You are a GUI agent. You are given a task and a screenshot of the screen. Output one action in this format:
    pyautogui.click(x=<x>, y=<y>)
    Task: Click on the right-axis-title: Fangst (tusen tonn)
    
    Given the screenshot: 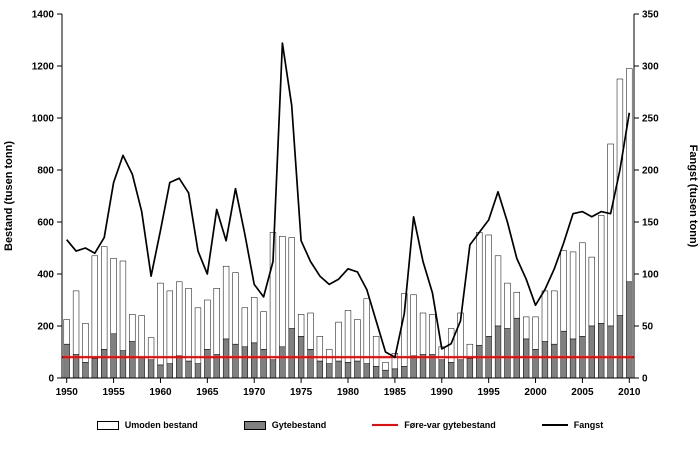 What is the action you would take?
    pyautogui.click(x=693, y=196)
    